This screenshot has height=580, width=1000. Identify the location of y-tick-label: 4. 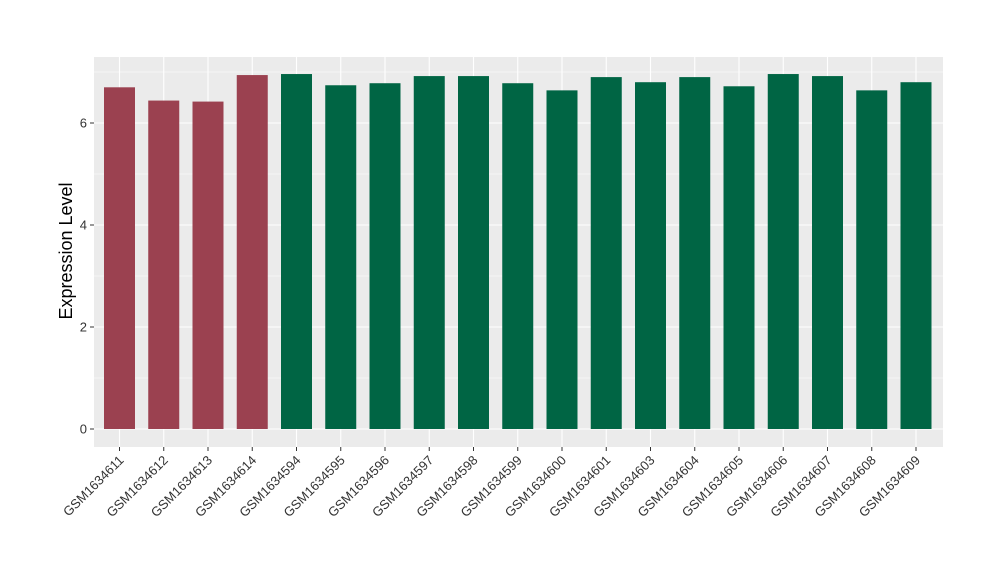
(83, 225).